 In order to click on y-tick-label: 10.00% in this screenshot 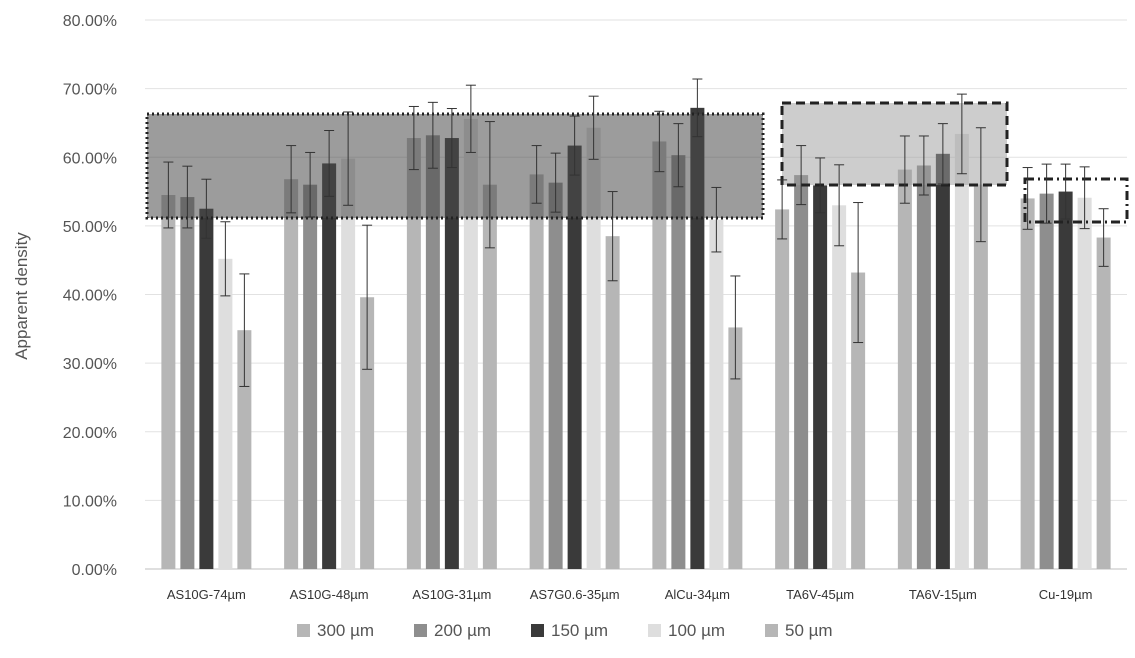, I will do `click(90, 501)`.